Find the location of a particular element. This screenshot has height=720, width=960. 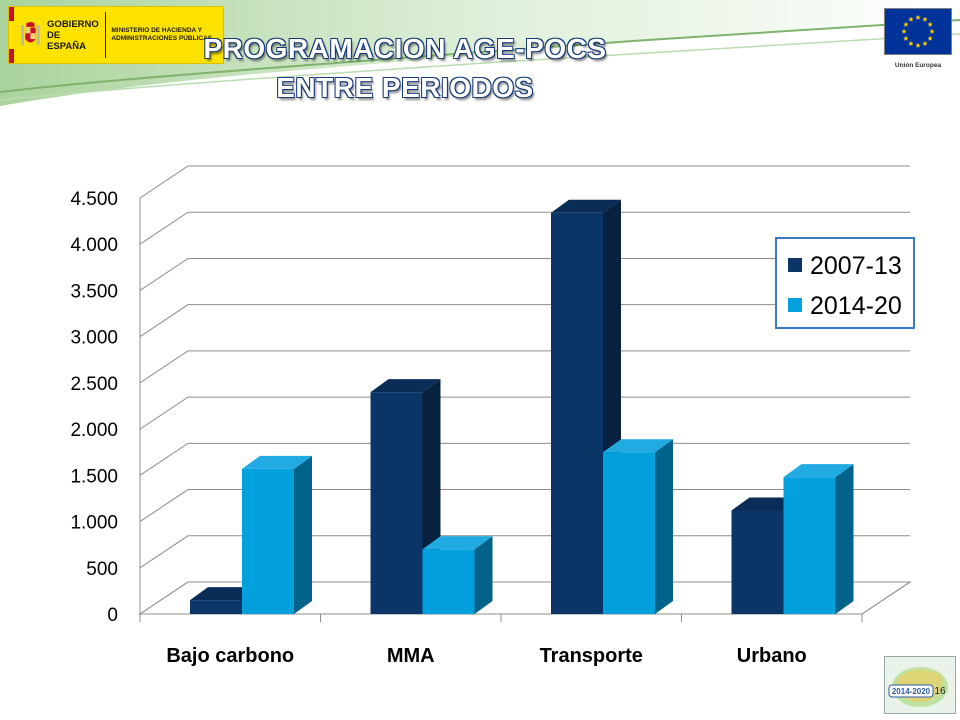

y-tick-label: 4.000 is located at coordinates (94, 245).